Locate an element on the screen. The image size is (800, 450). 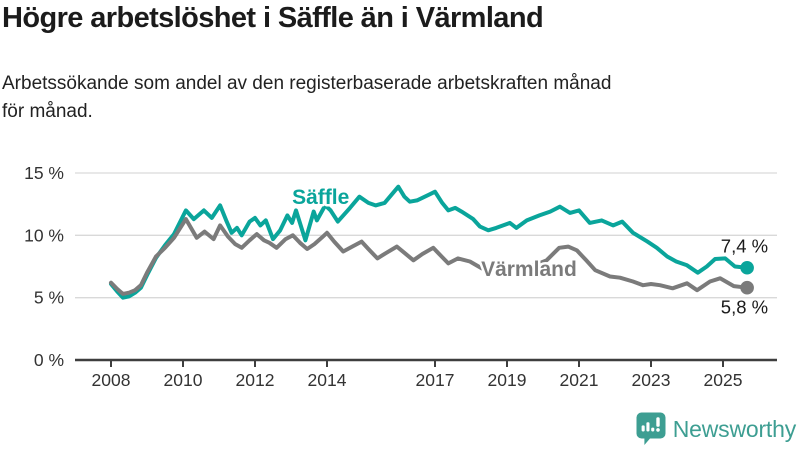
series-label-värmland: Värmland is located at coordinates (529, 269).